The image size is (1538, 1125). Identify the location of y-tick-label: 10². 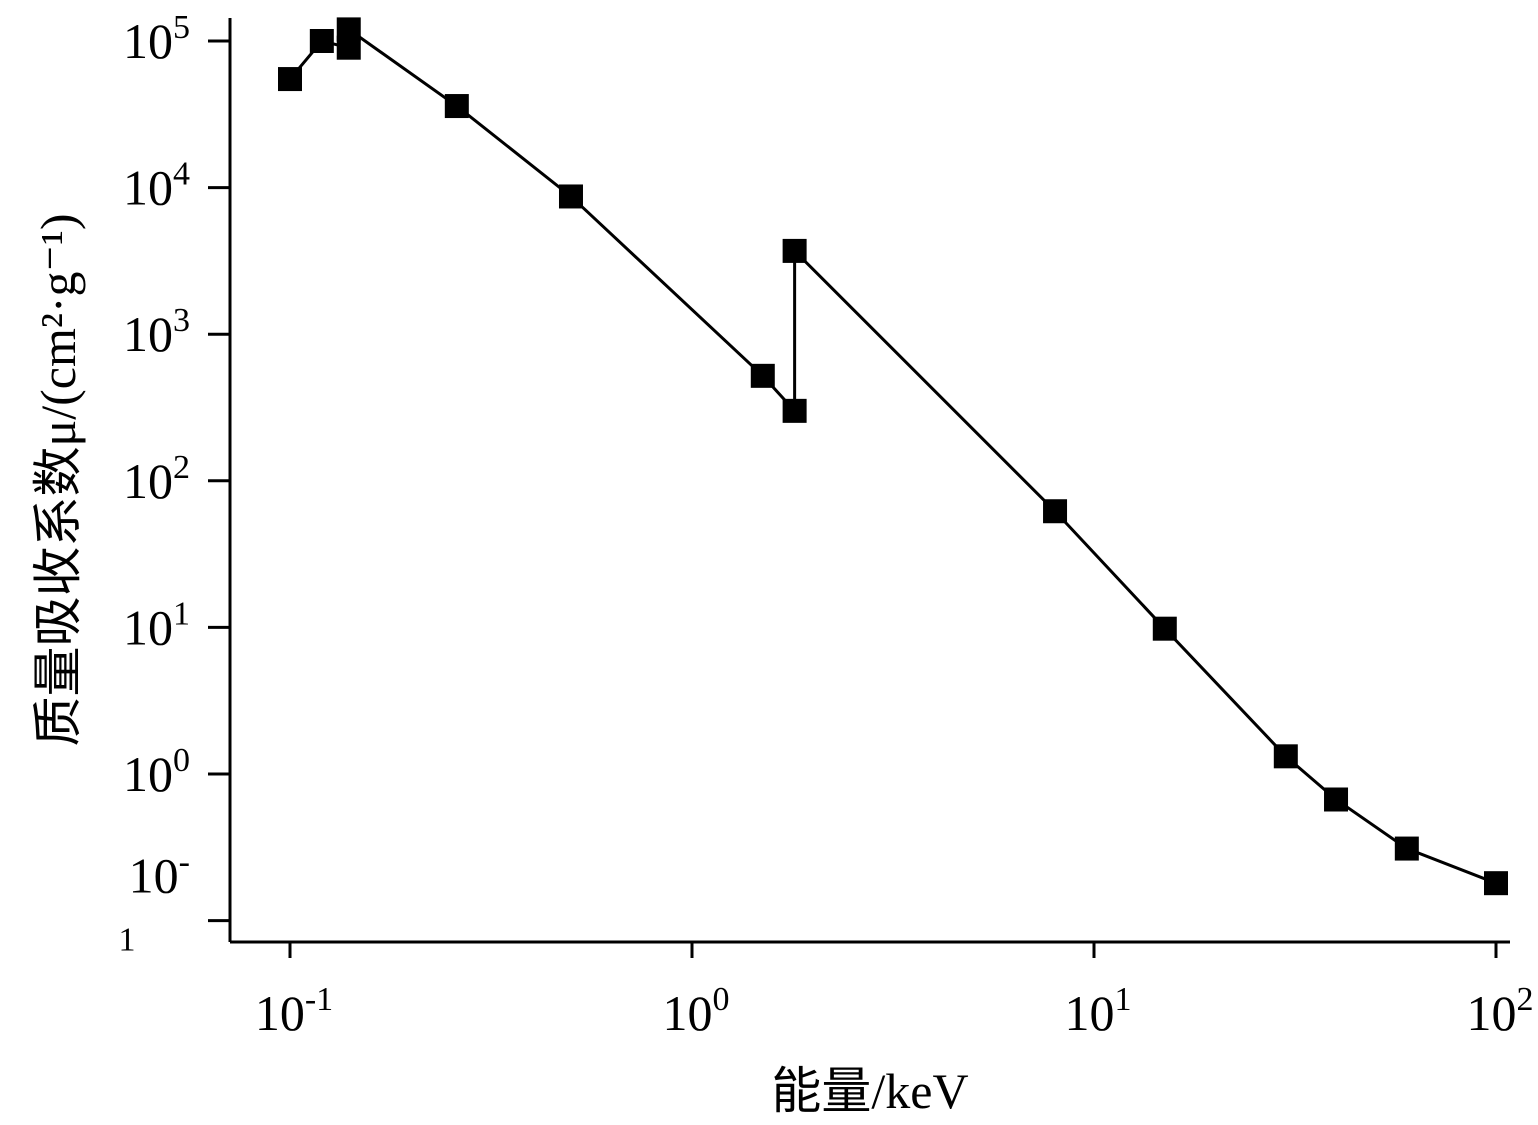
(156, 479).